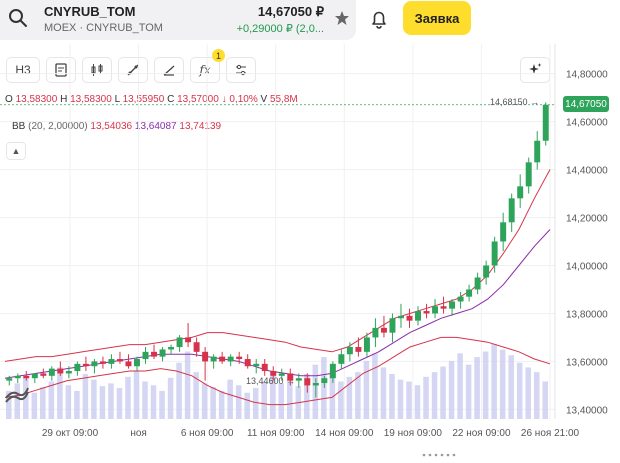 This screenshot has width=620, height=463. Describe the element at coordinates (587, 75) in the screenshot. I see `y-tick-label: 14,80000` at that location.